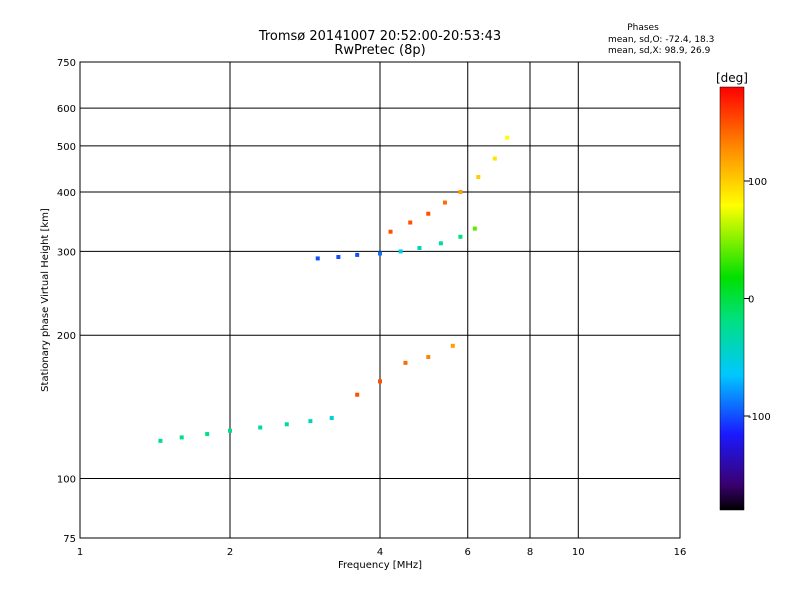  Describe the element at coordinates (66, 109) in the screenshot. I see `y-tick-label: 600` at that location.